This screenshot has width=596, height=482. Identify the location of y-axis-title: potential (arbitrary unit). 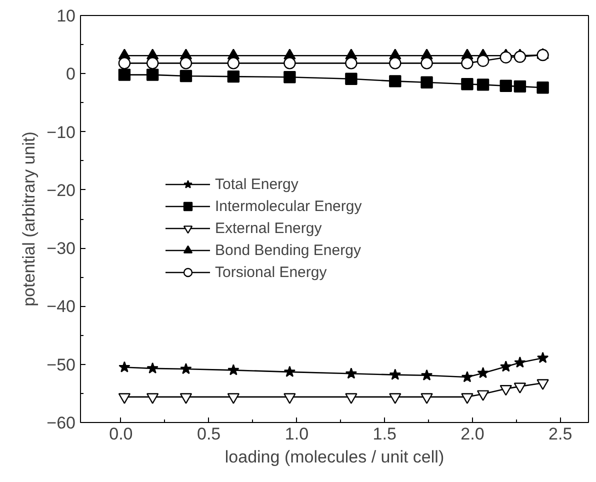
(29, 219).